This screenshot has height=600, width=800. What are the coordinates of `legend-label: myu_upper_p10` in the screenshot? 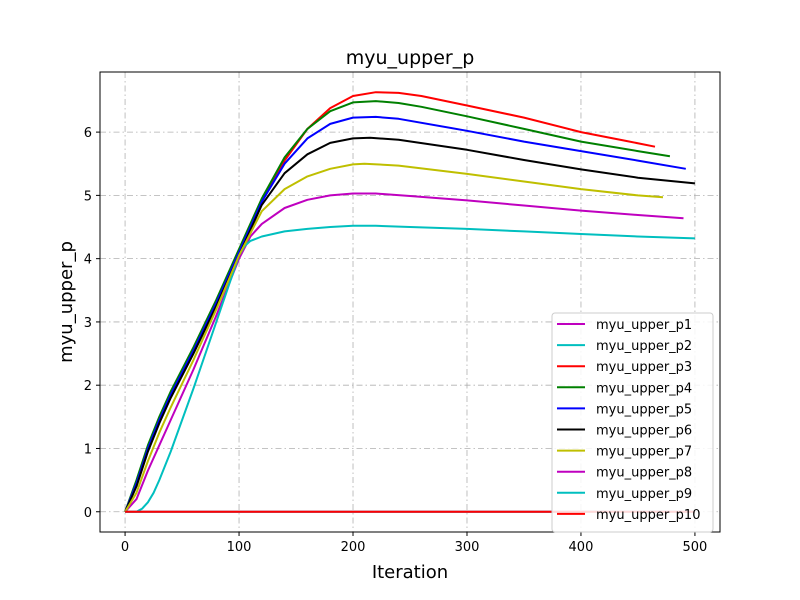 It's located at (648, 515).